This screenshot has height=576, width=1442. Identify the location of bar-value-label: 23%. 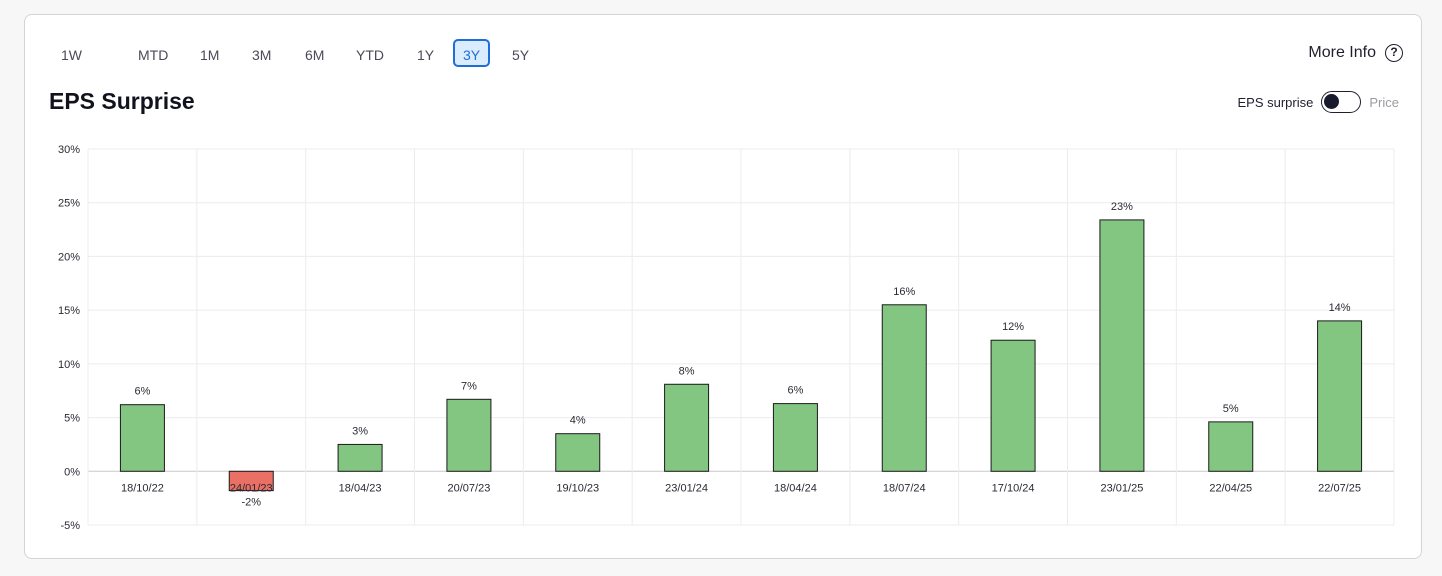
(1122, 207).